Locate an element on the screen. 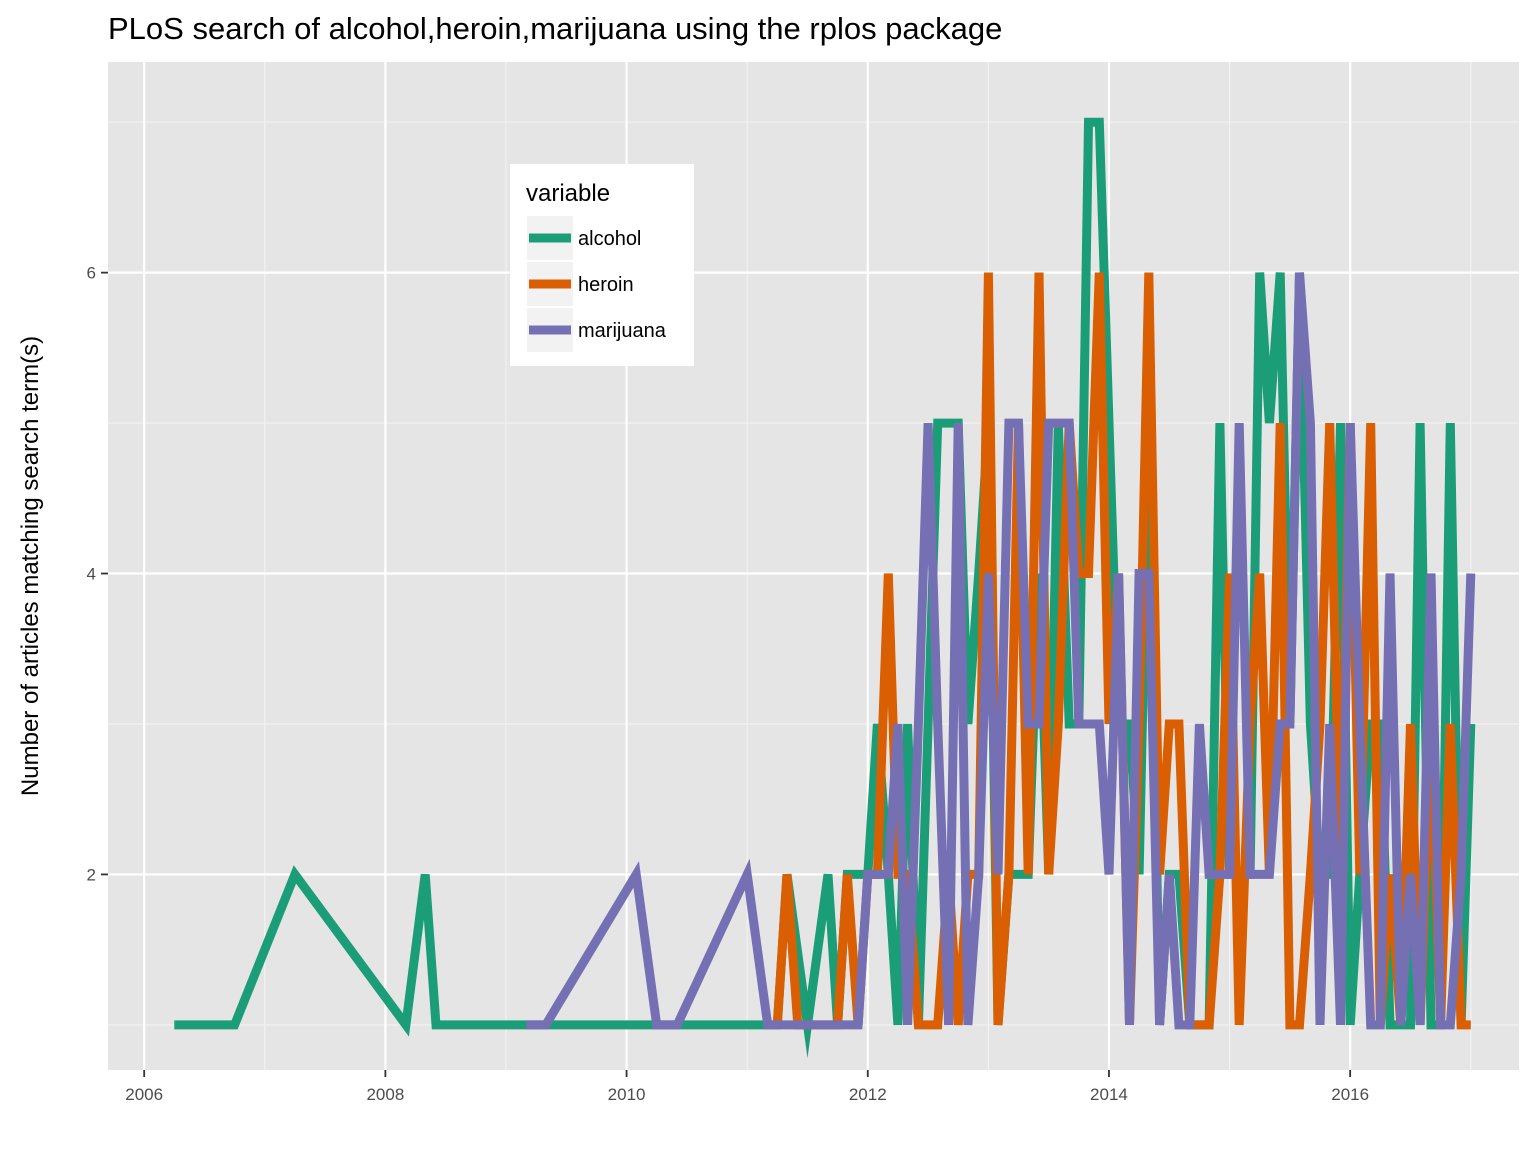 Image resolution: width=1536 pixels, height=1152 pixels. legend-title: variable is located at coordinates (568, 193).